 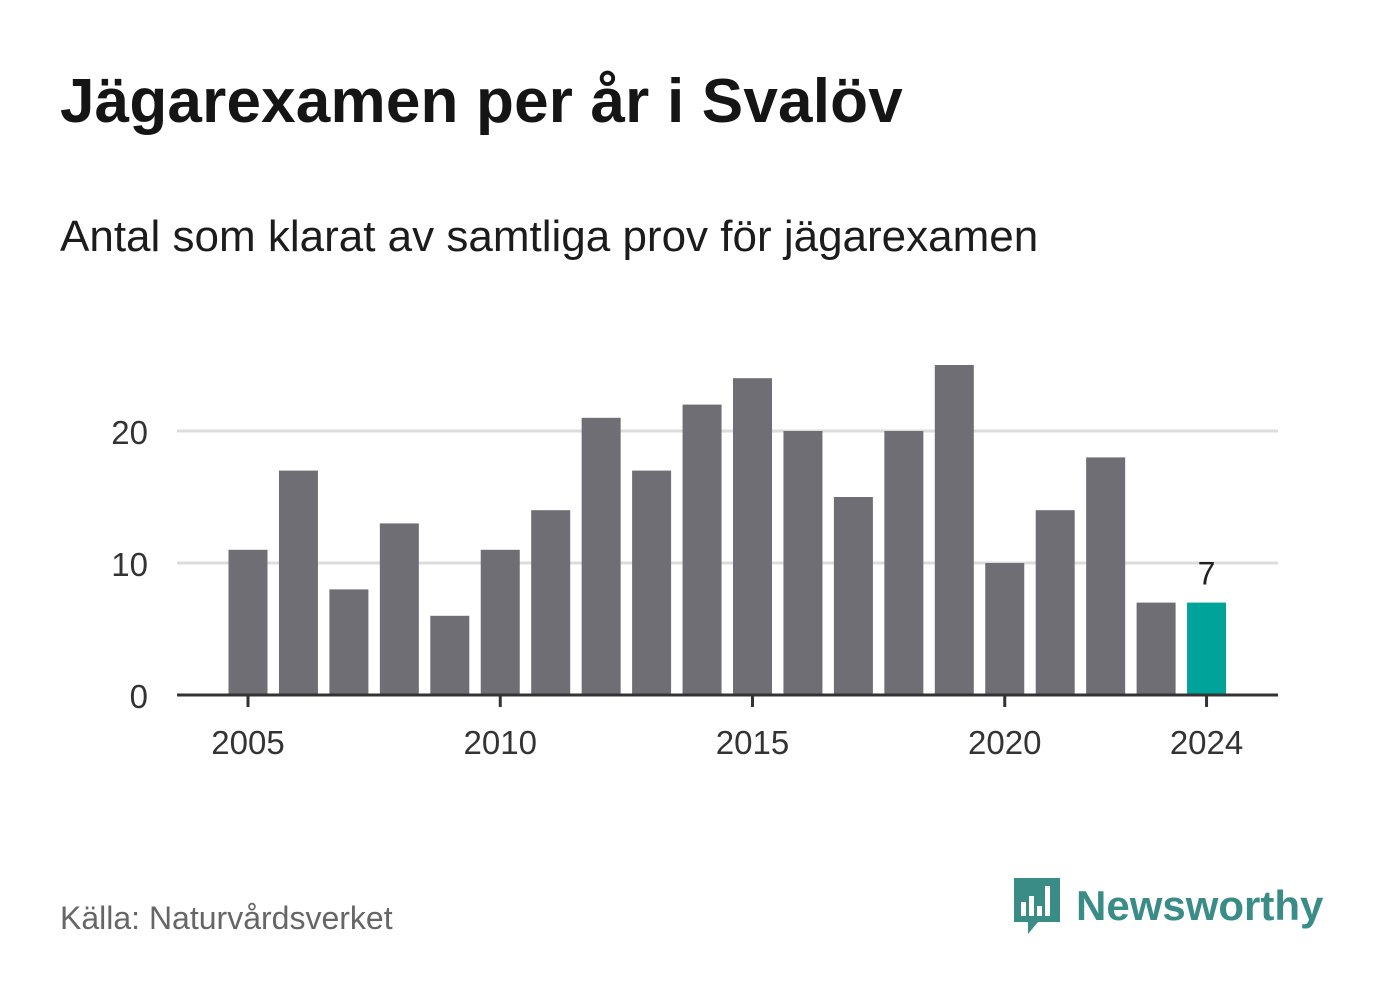 I want to click on bar-chart-speech-bubble-icon, so click(x=1037, y=906).